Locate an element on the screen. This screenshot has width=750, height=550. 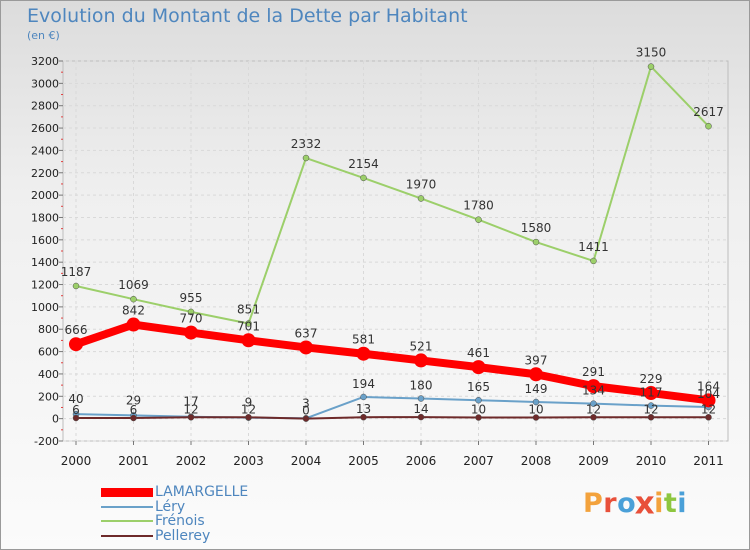
y-tick-label: 3200 is located at coordinates (45, 61).